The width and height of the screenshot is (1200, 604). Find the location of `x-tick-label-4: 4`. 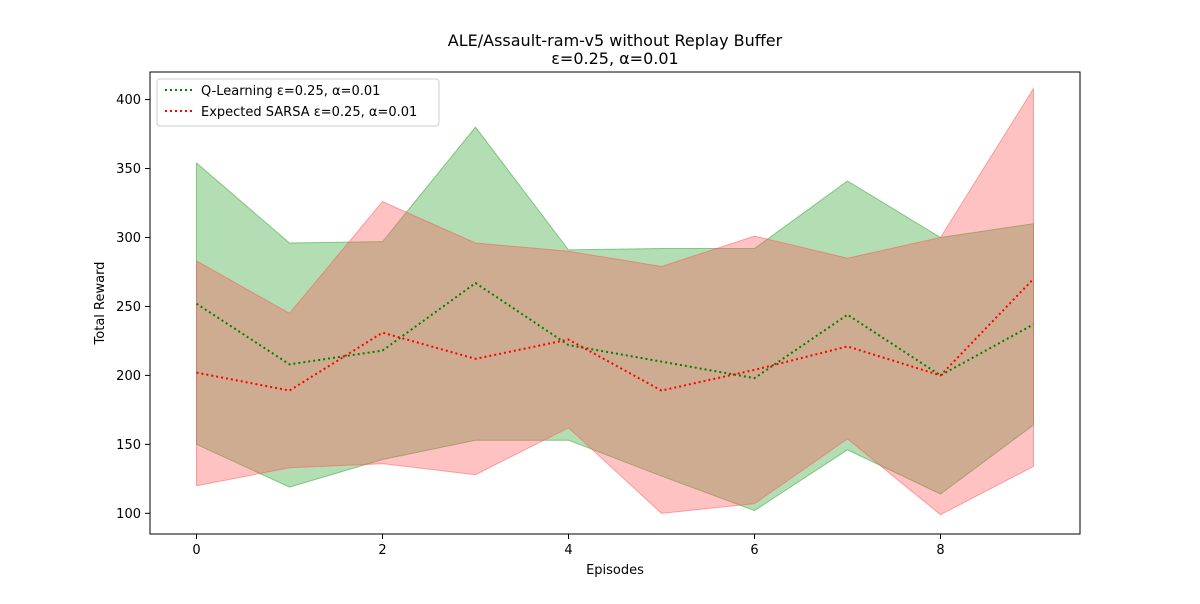

x-tick-label-4: 4 is located at coordinates (568, 550).